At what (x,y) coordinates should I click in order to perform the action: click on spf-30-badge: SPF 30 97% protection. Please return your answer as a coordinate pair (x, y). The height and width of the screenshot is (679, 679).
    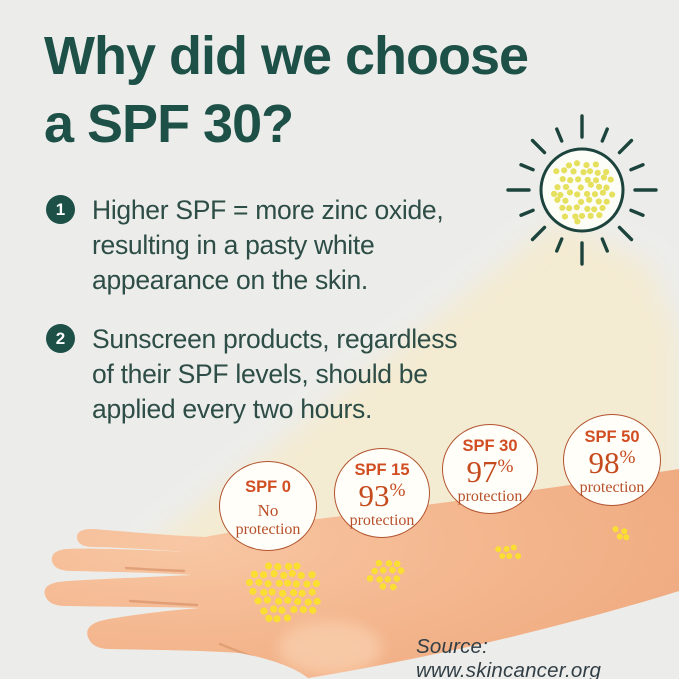
    Looking at the image, I should click on (490, 469).